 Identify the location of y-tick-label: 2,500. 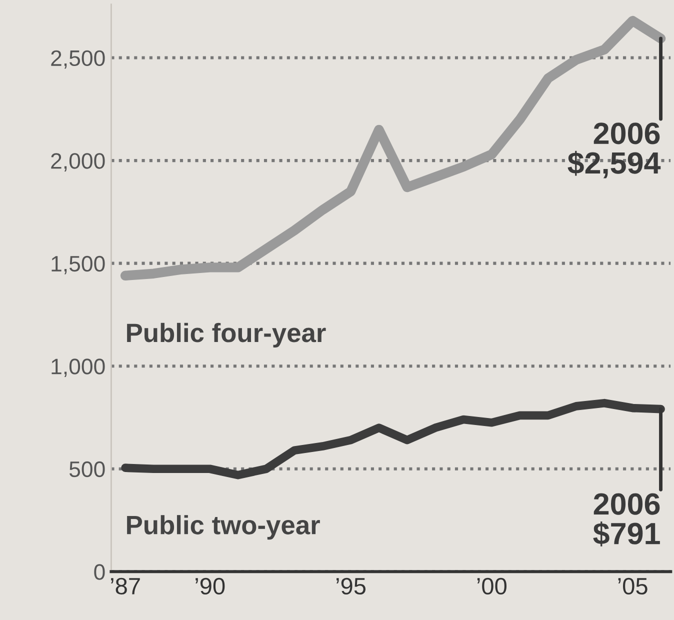
(78, 59).